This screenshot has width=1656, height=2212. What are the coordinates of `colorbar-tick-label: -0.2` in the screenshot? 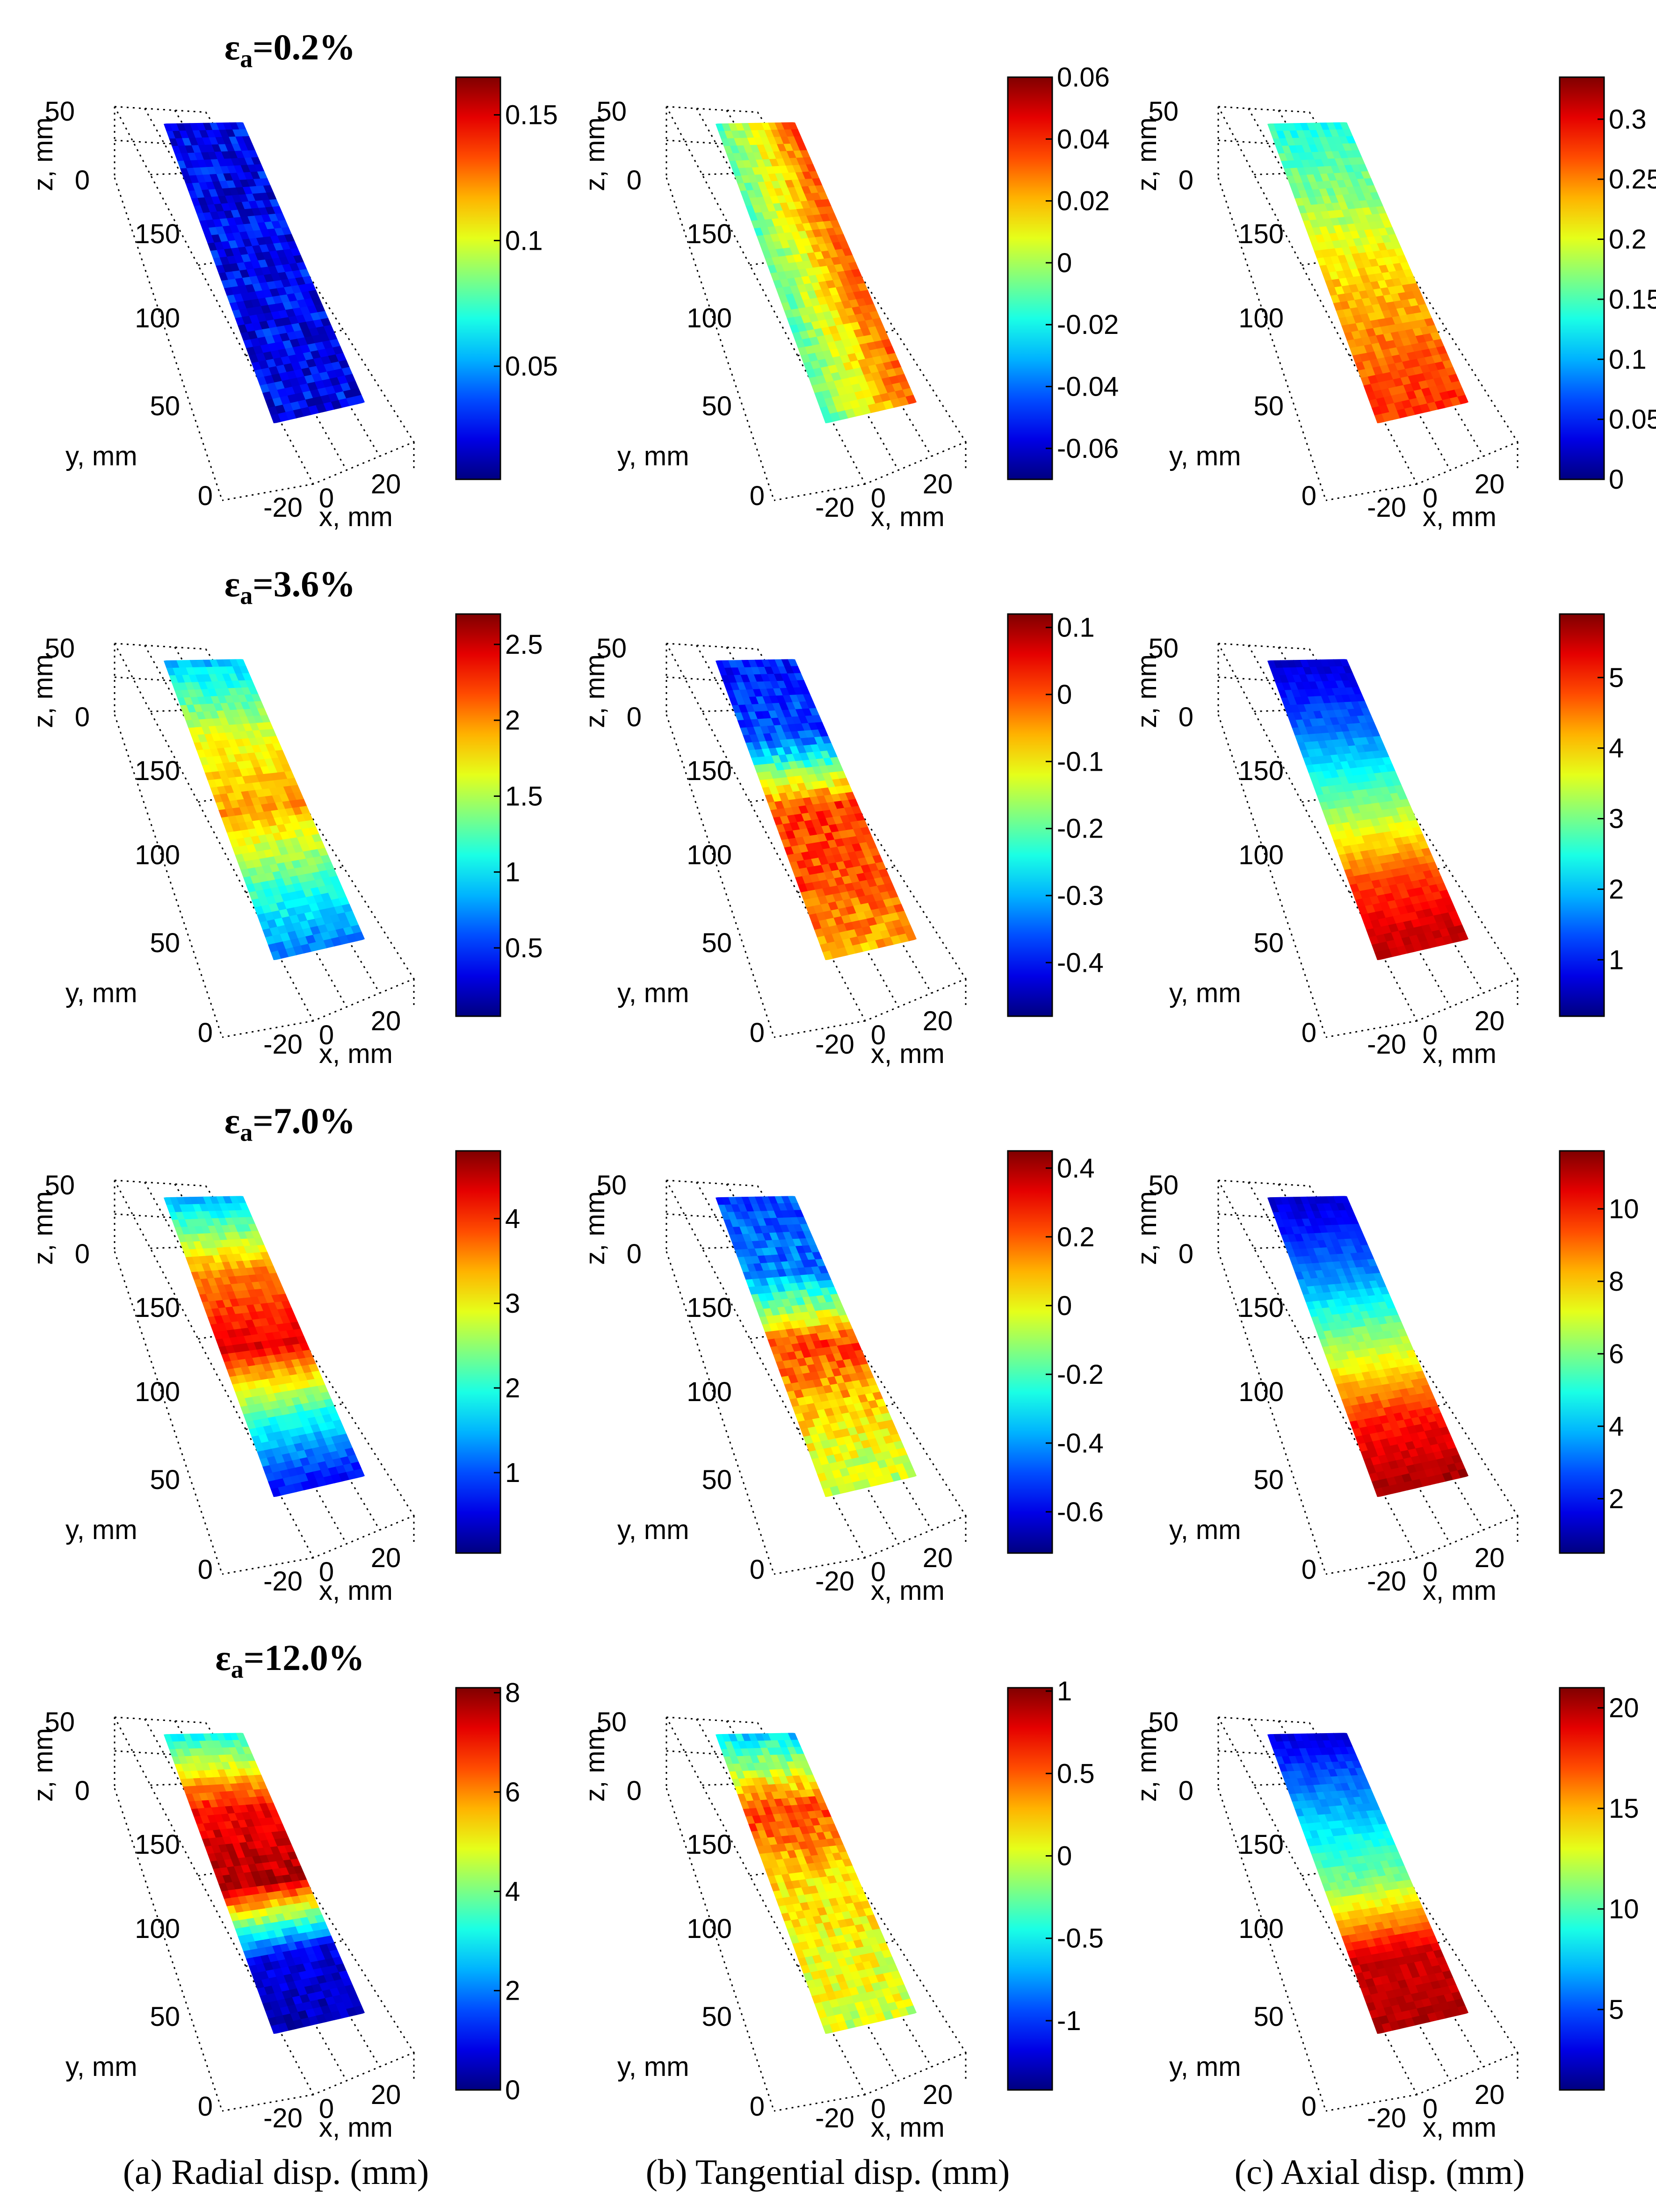 It's located at (1080, 829).